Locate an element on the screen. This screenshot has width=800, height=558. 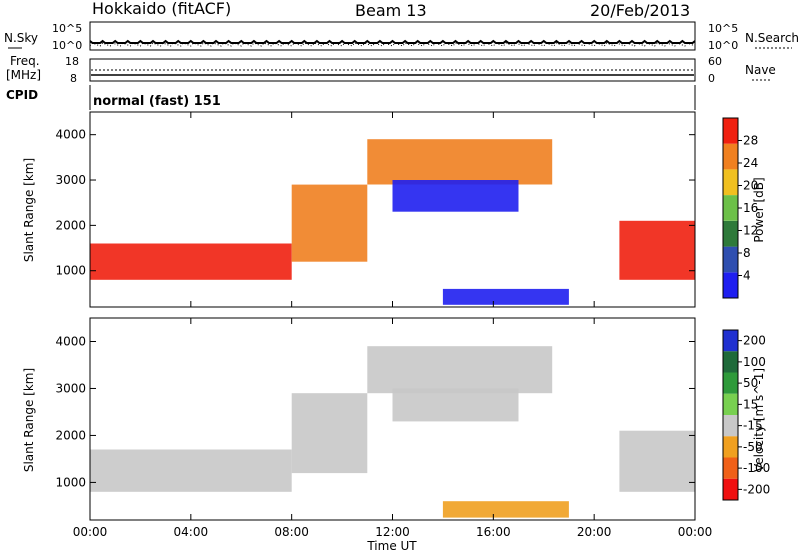
noise-panel-frame is located at coordinates (392, 36).